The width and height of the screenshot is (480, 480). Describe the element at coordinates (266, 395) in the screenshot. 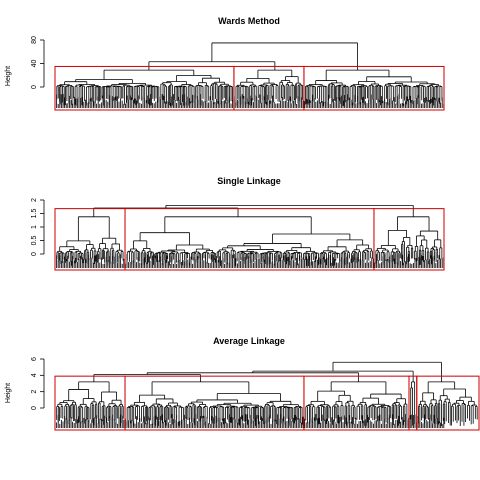

I see `dendrogram-tree-average` at that location.